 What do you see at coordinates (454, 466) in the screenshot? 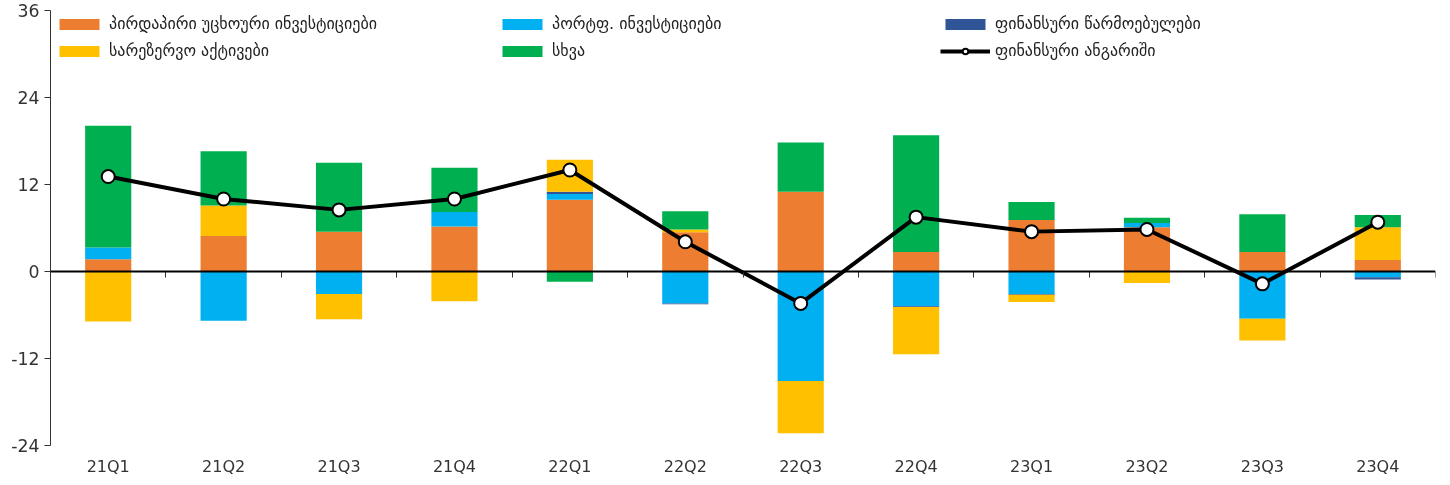
I see `x-tick-label: 21Q4` at bounding box center [454, 466].